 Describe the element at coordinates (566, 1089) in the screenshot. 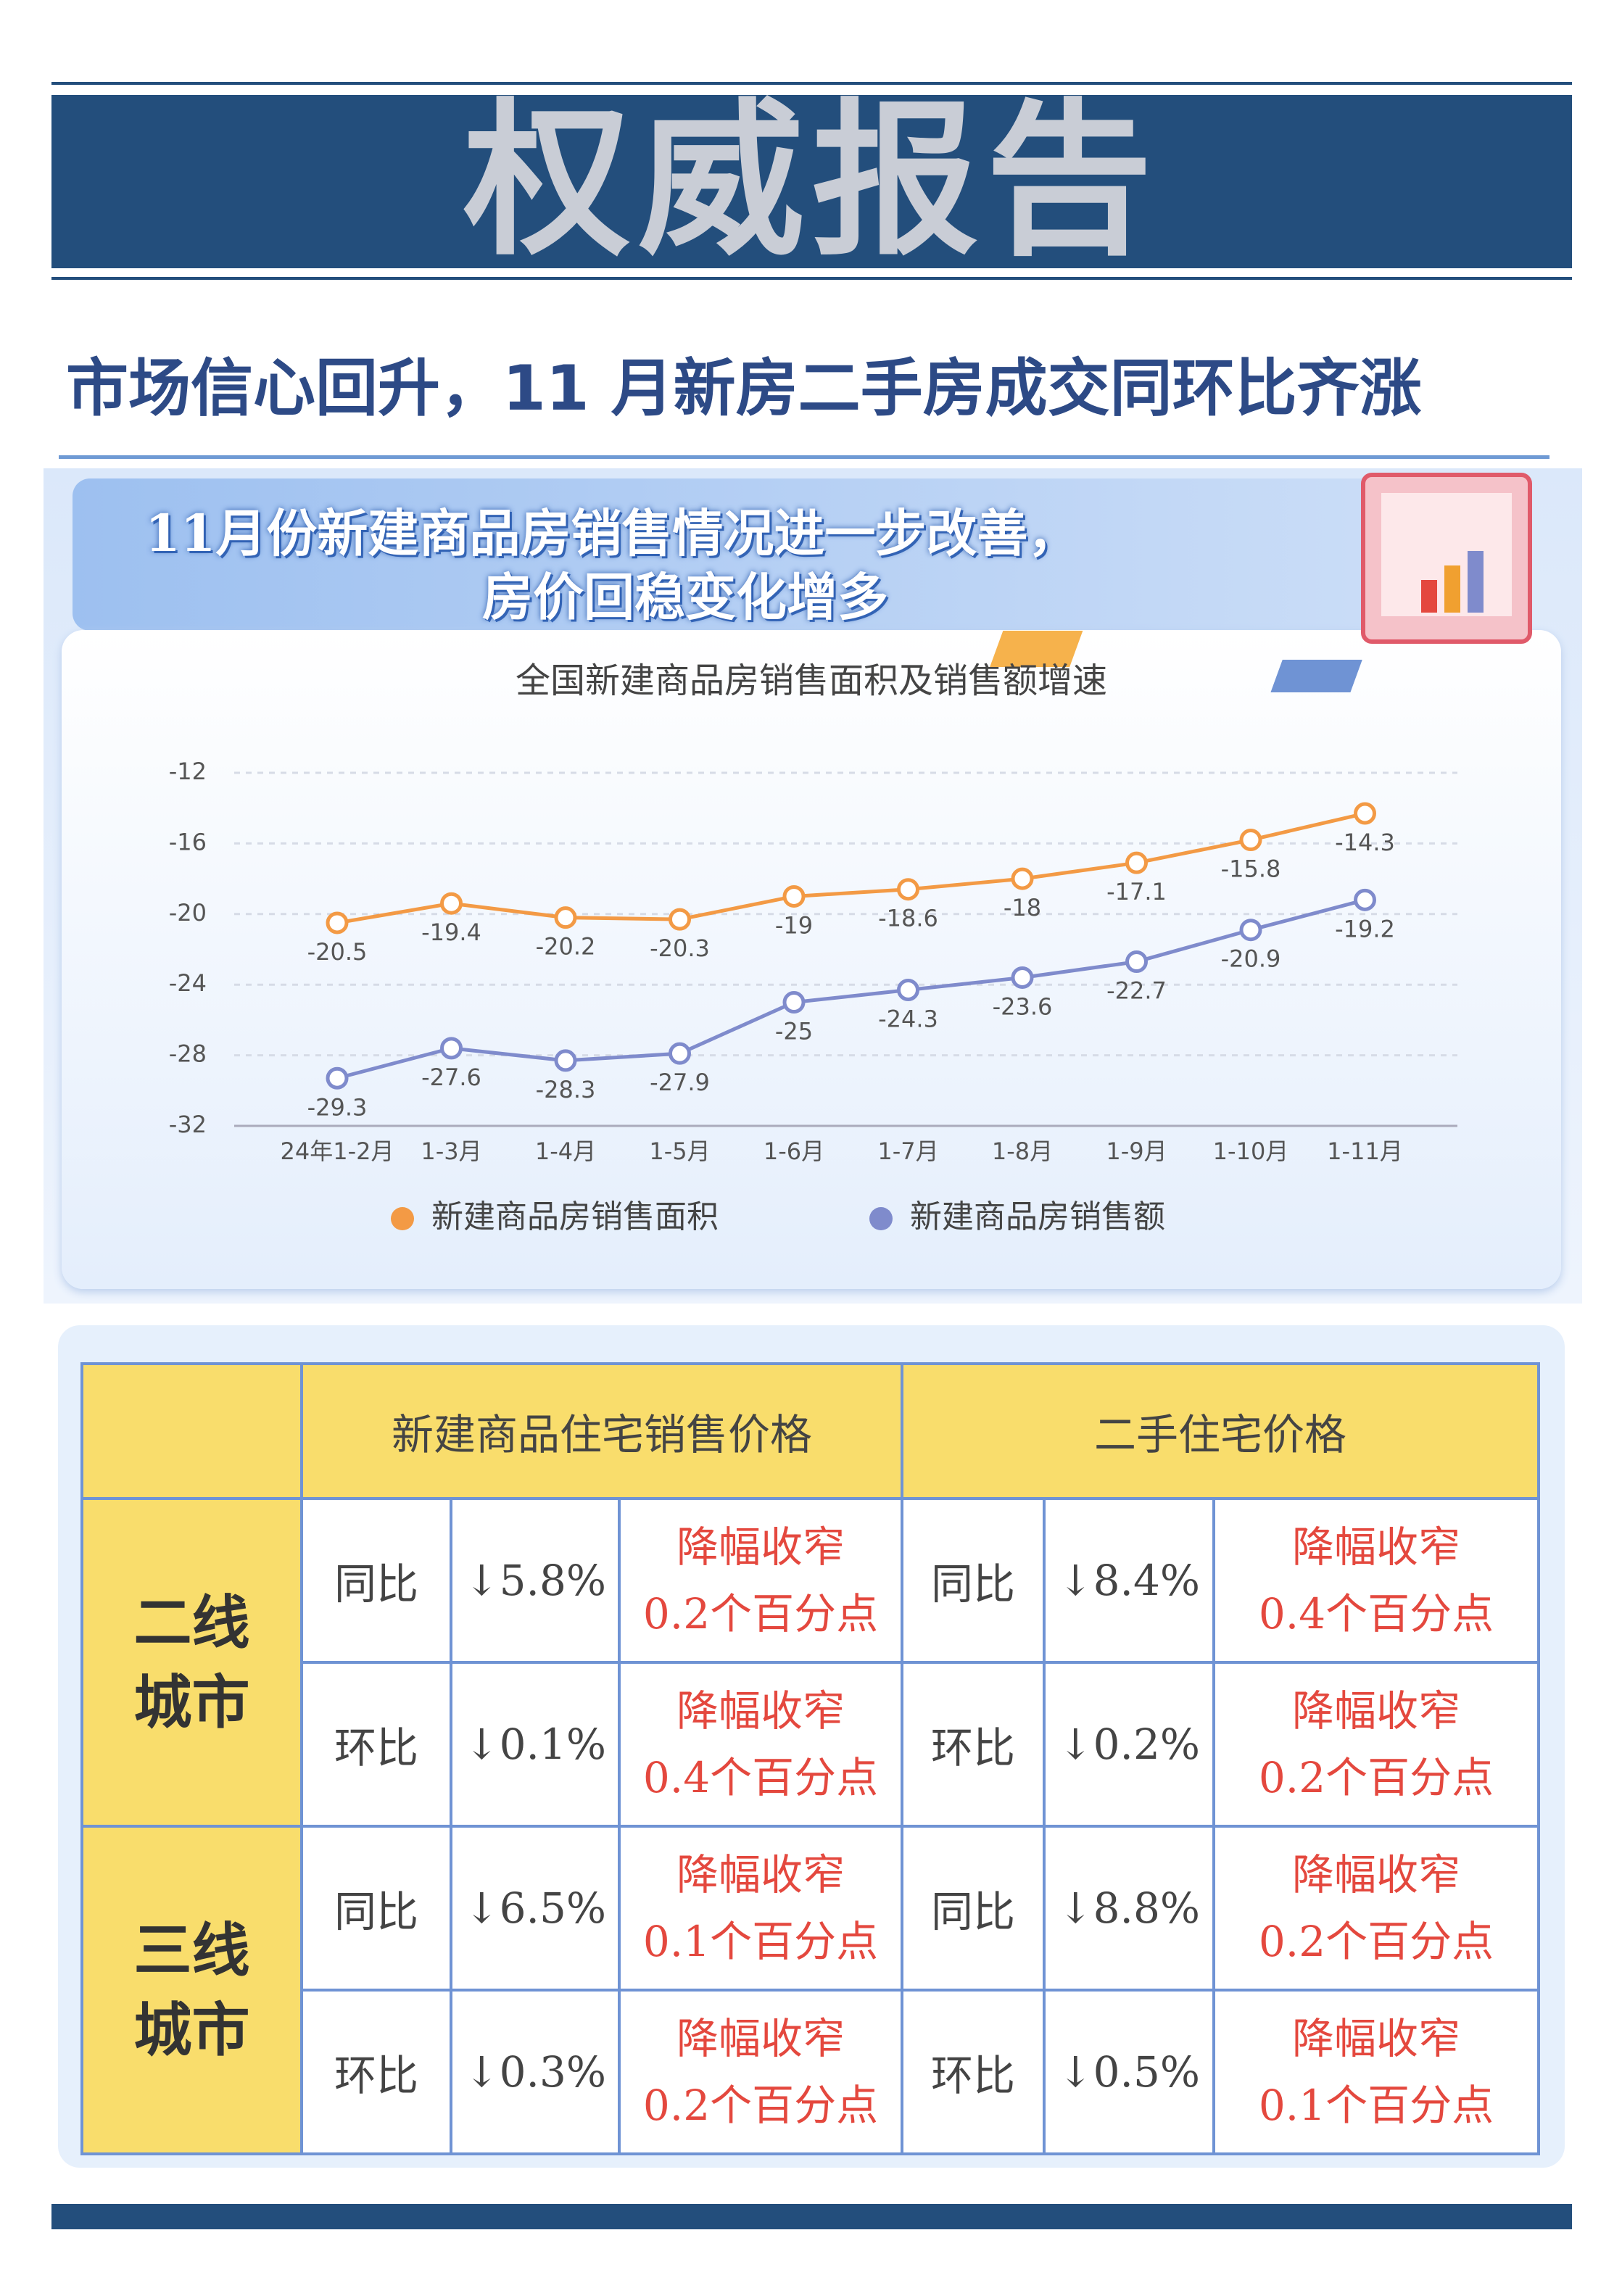

I see `data-label: -28.3` at that location.